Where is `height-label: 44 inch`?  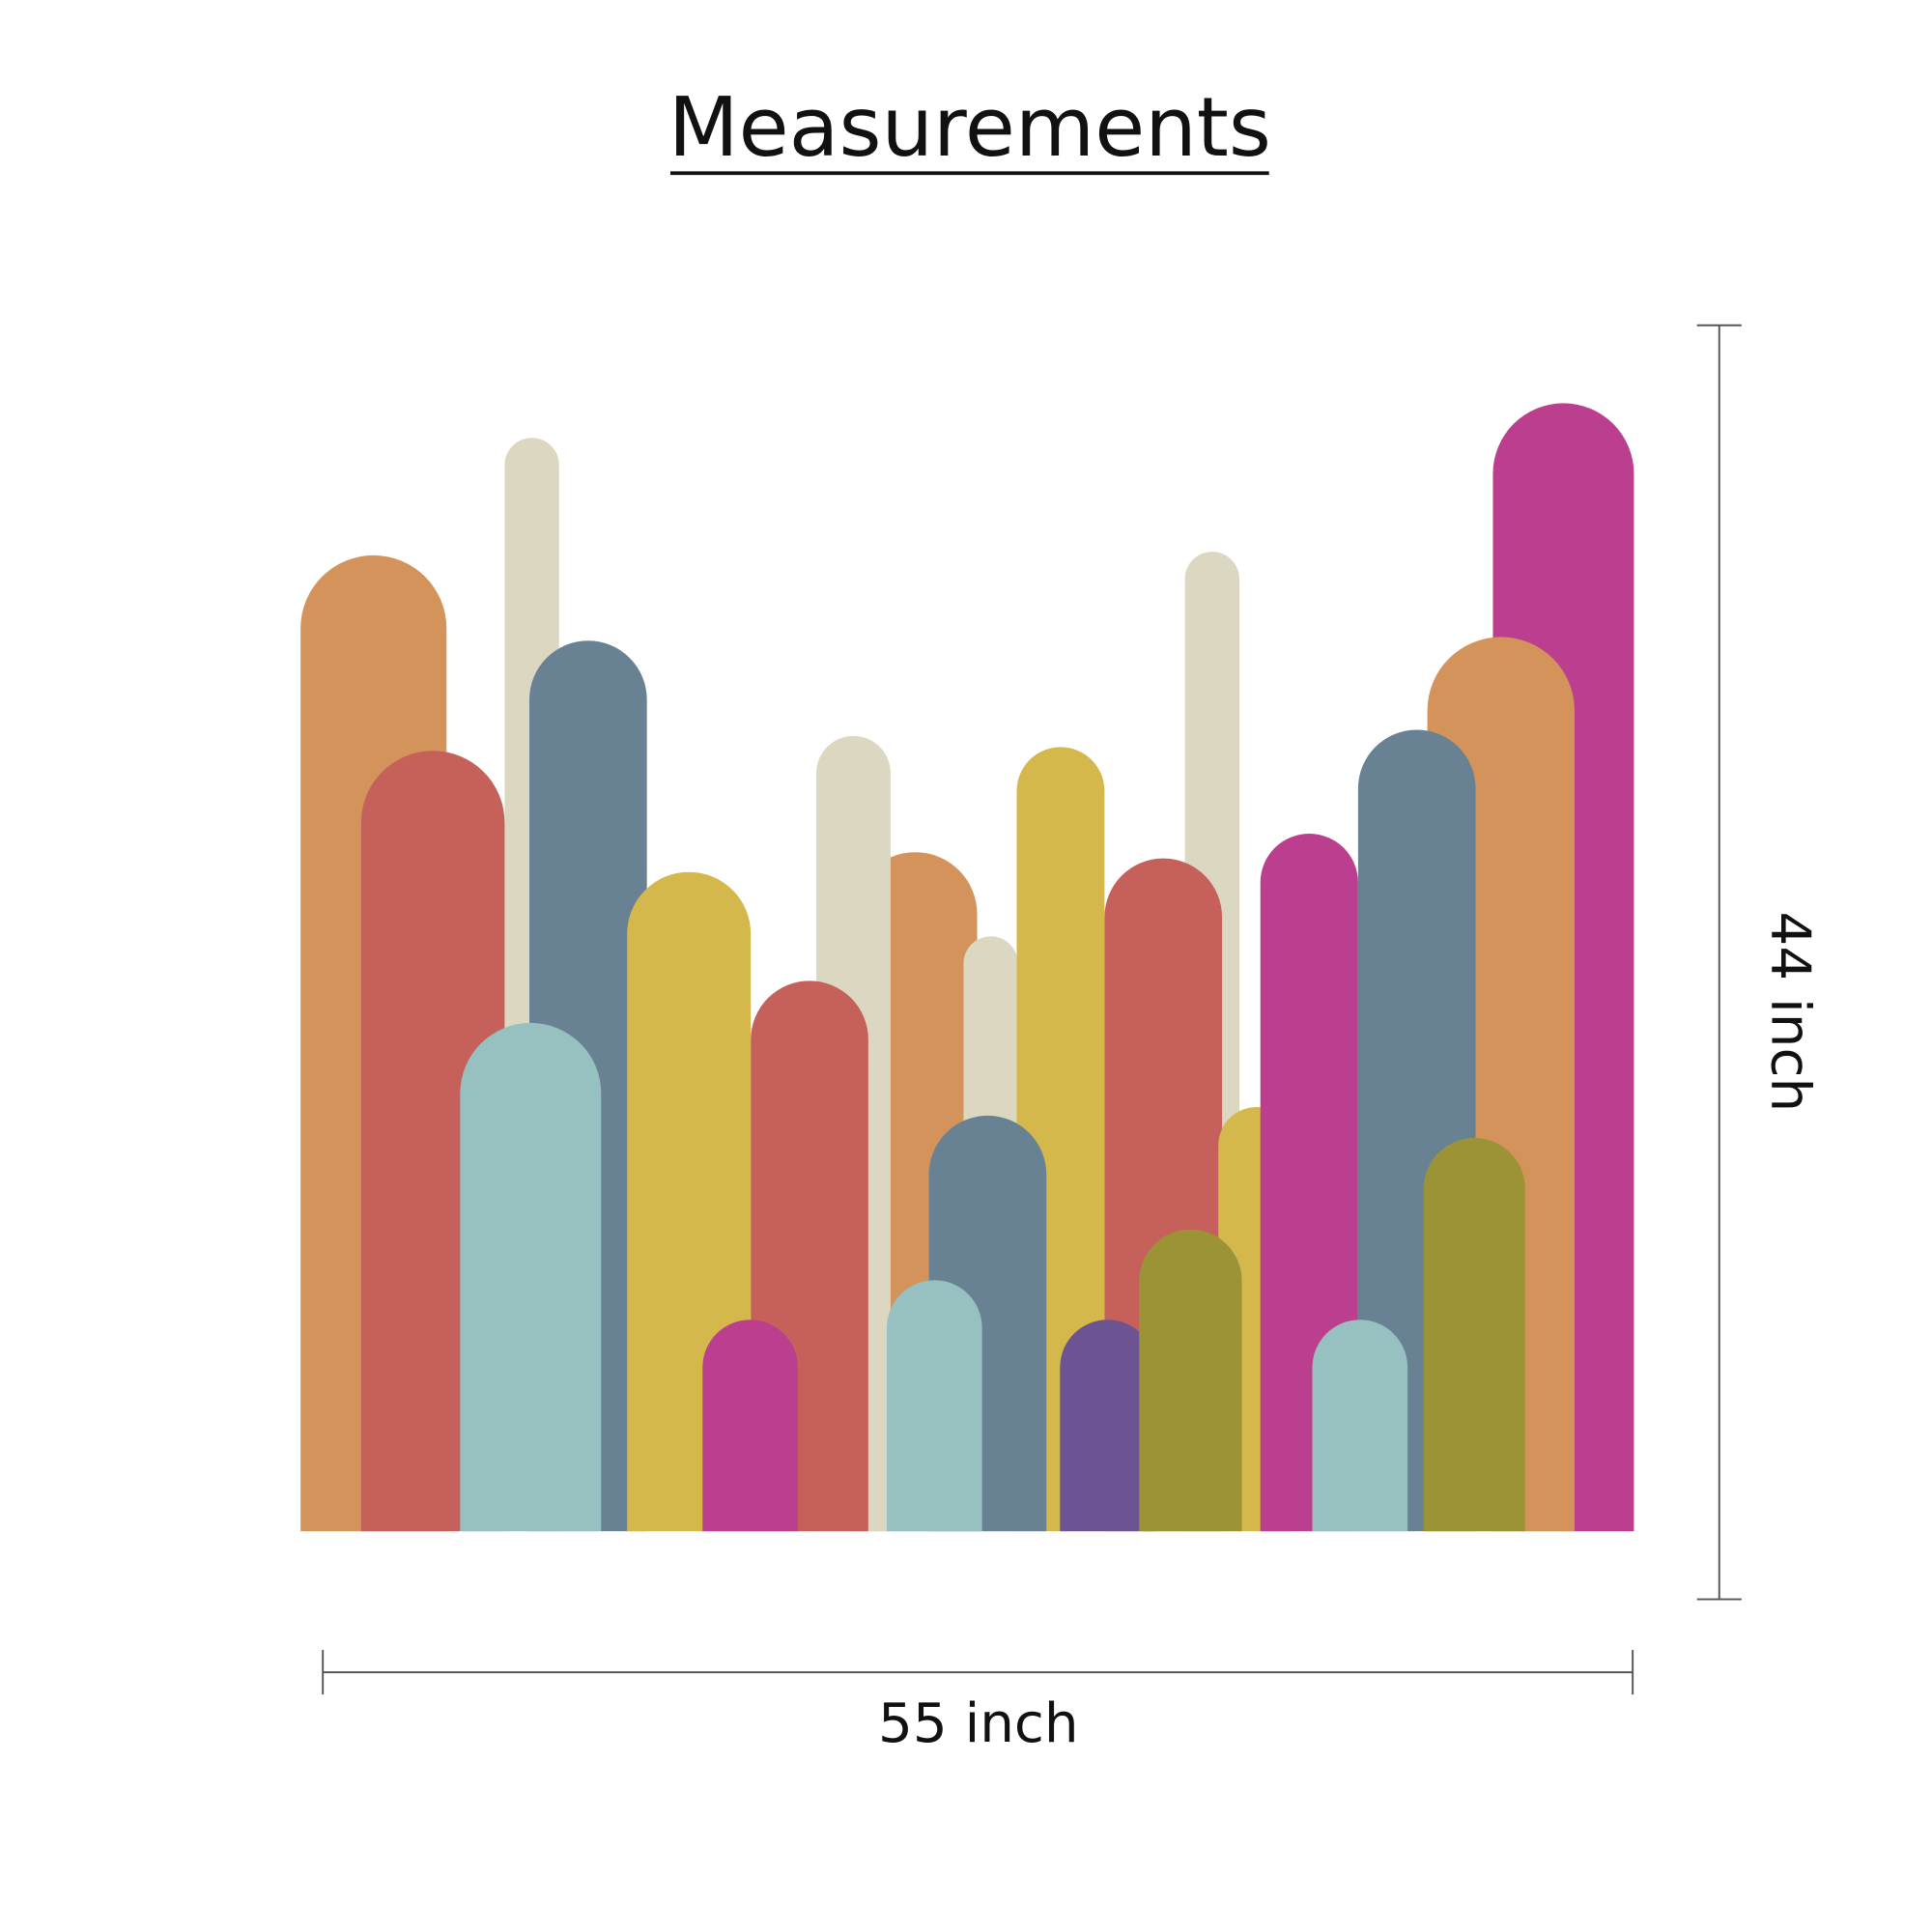
height-label: 44 inch is located at coordinates (1790, 1012).